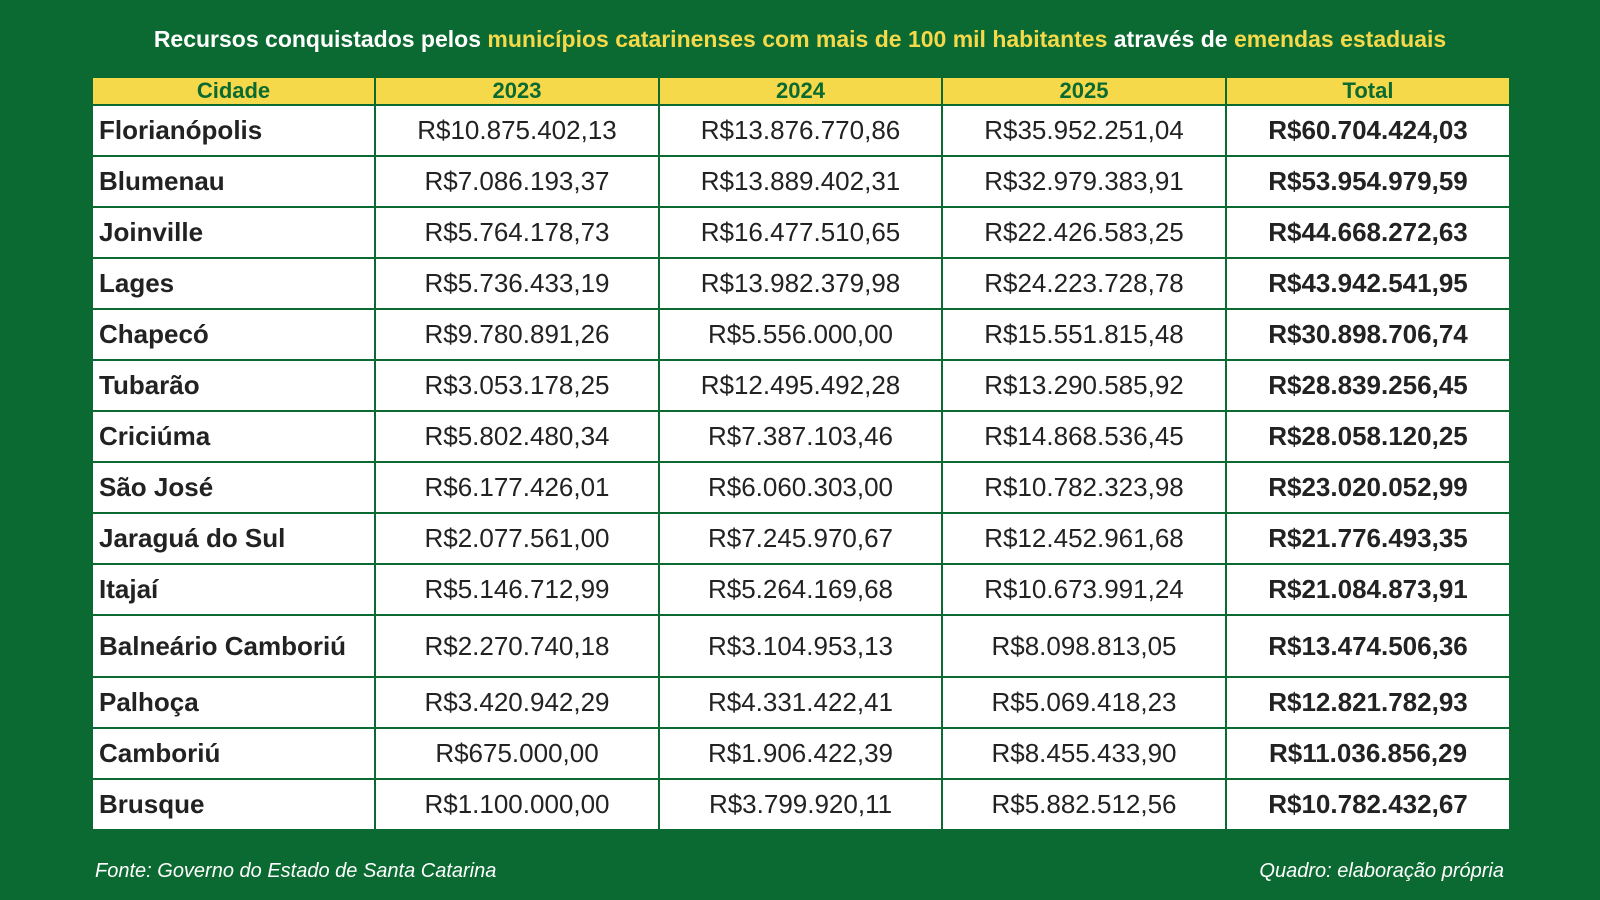 The height and width of the screenshot is (900, 1600). Describe the element at coordinates (517, 589) in the screenshot. I see `value-cell: R$5.146.712,99` at that location.